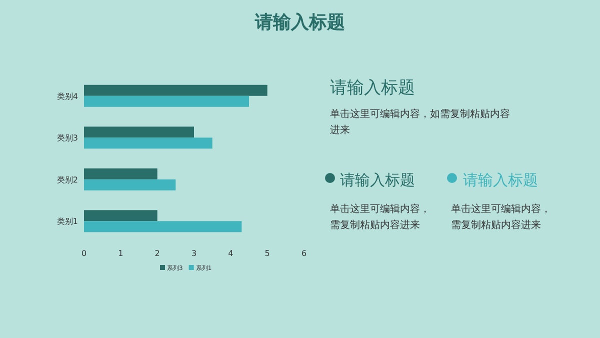 The image size is (600, 338). I want to click on y-tick-label: 类别4, so click(67, 96).